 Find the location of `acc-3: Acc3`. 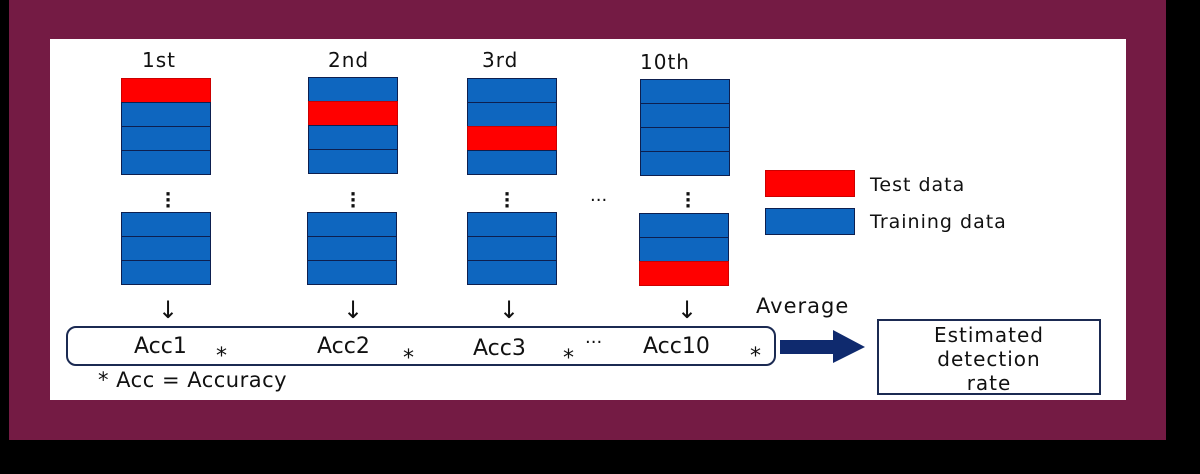

acc-3: Acc3 is located at coordinates (499, 348).